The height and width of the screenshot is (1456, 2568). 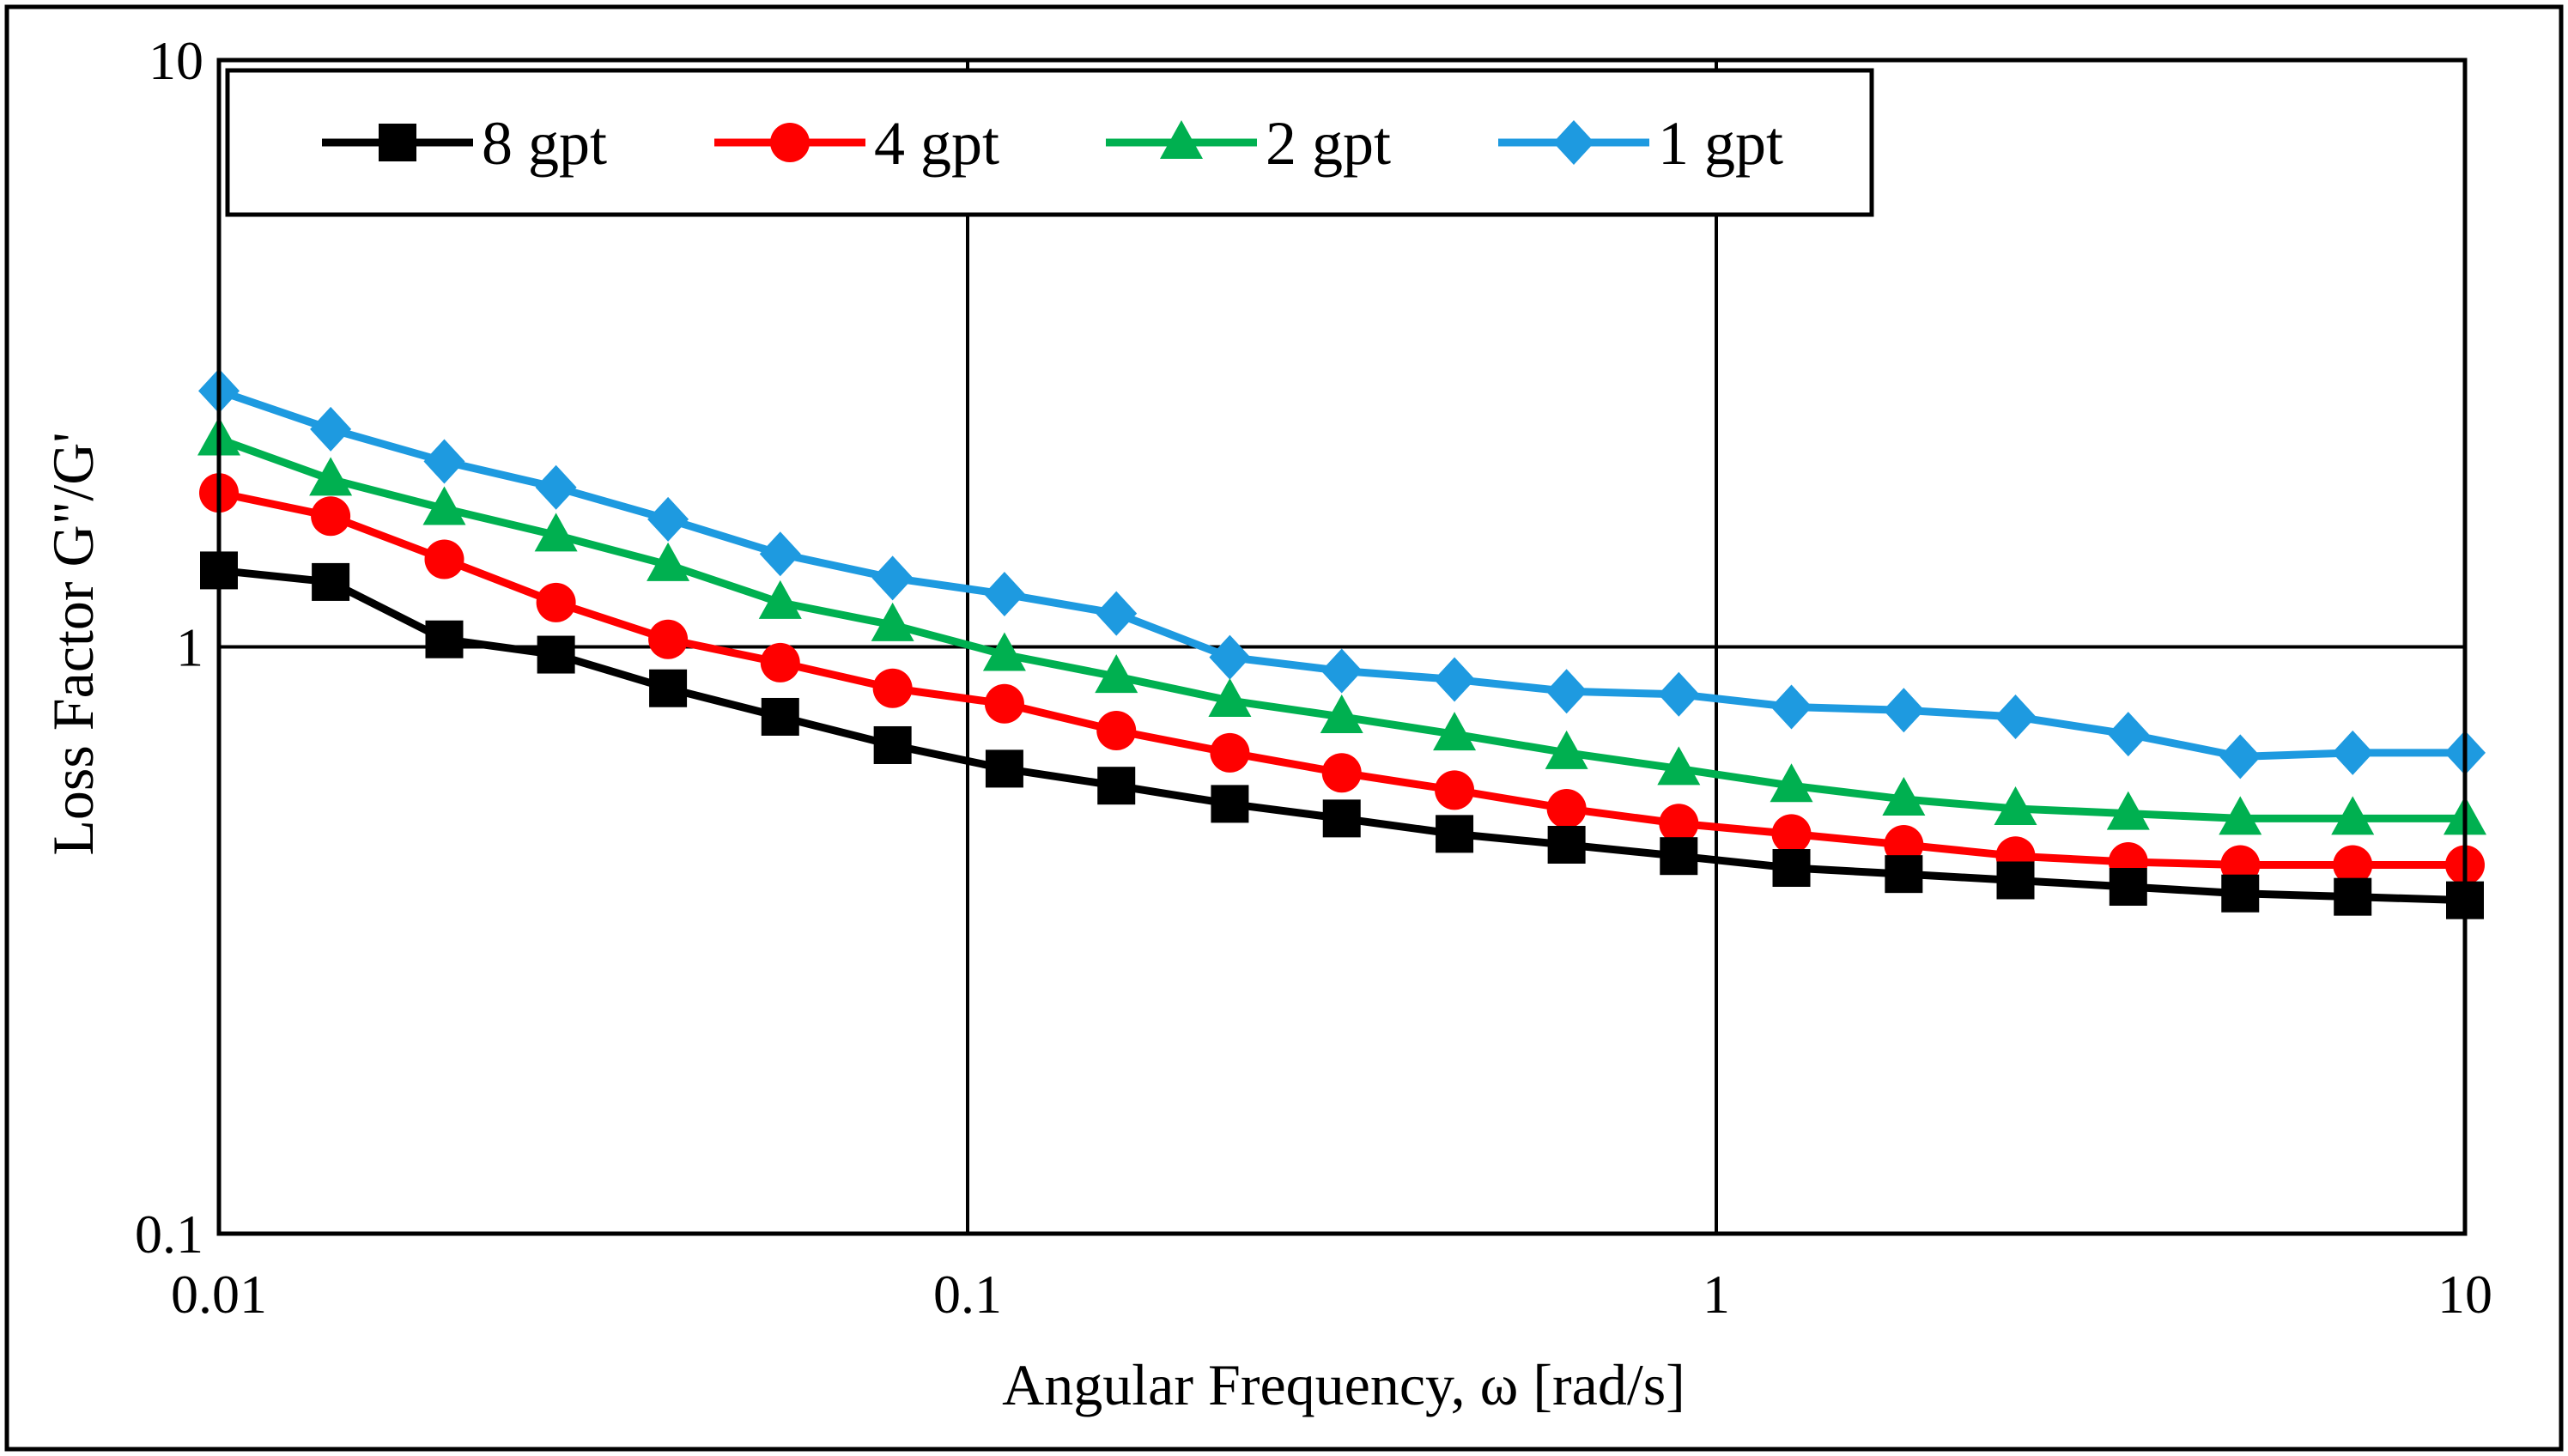 What do you see at coordinates (219, 1295) in the screenshot?
I see `x-tick-label: 0.01` at bounding box center [219, 1295].